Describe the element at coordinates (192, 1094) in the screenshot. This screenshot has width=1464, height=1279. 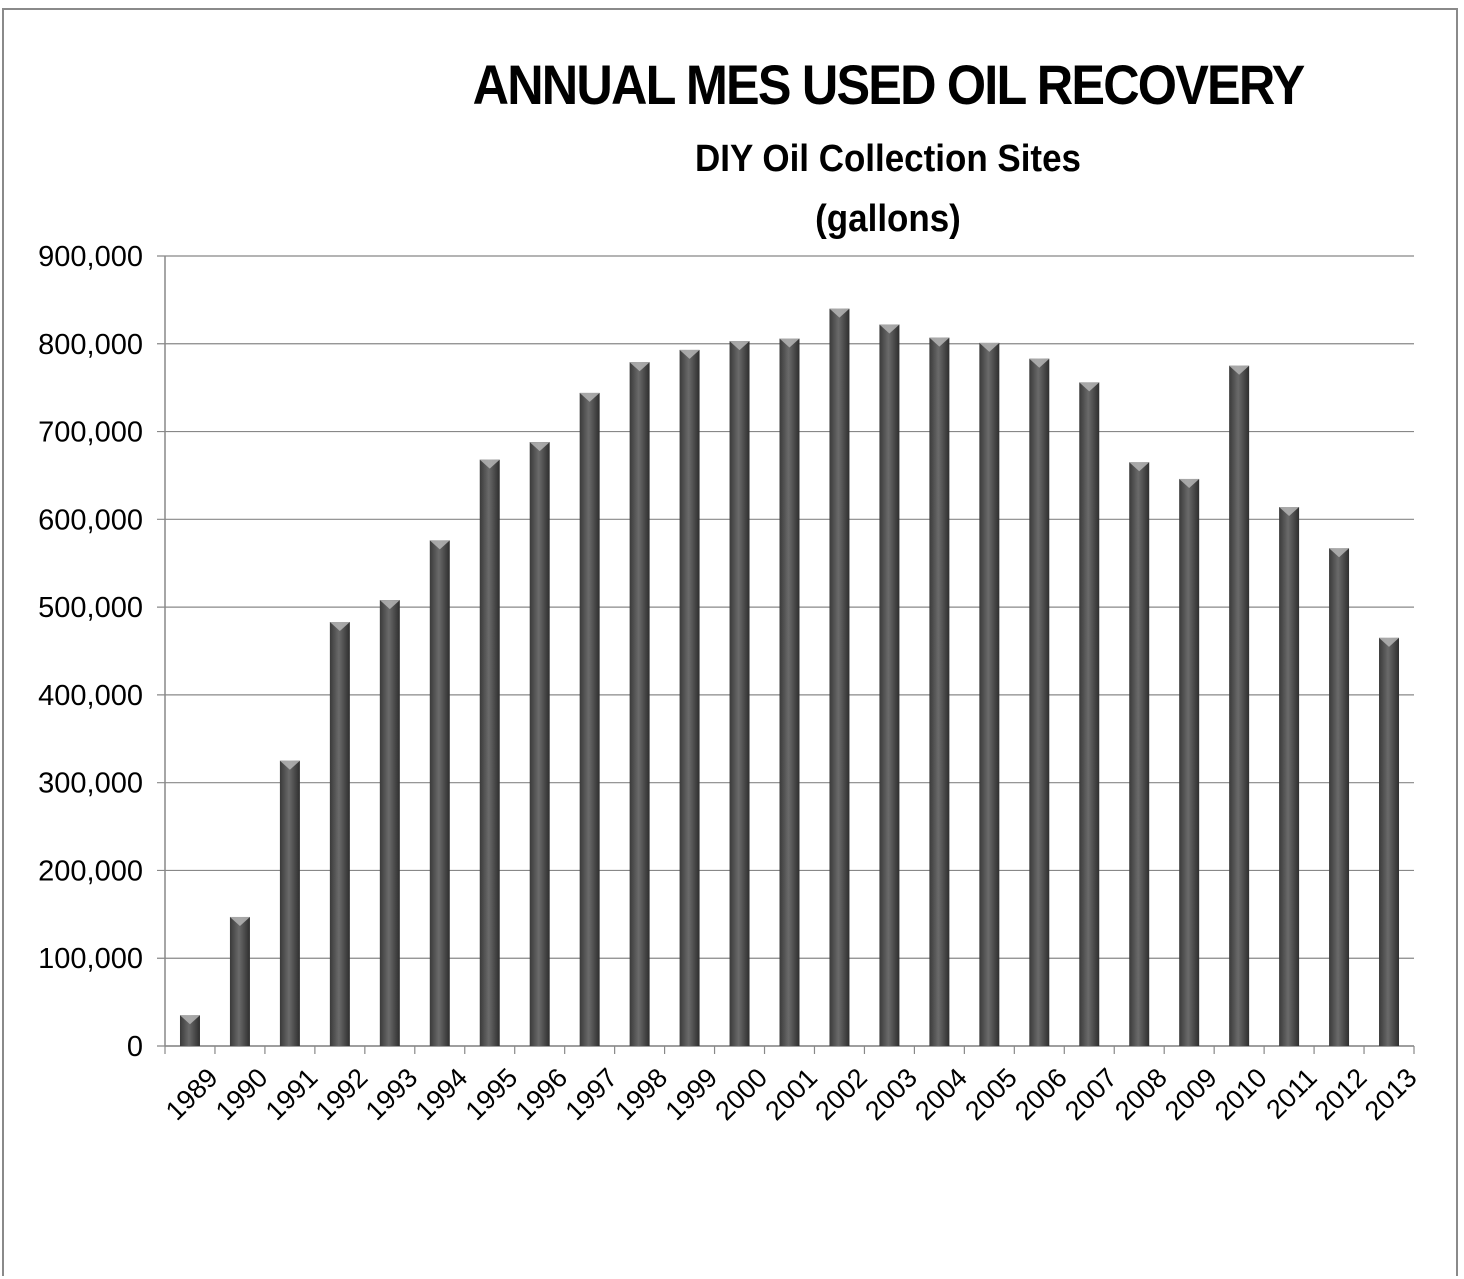
I see `x-tick-label: 1989` at that location.